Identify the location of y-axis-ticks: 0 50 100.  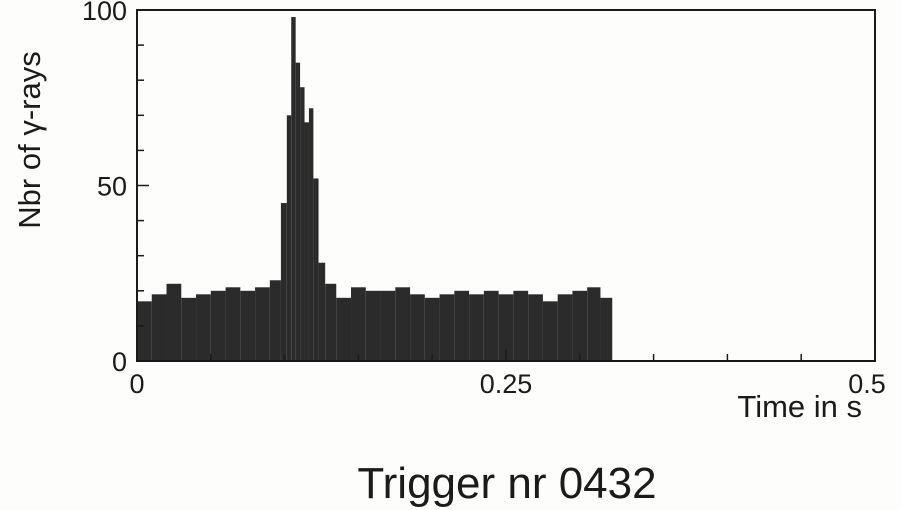
(115, 188).